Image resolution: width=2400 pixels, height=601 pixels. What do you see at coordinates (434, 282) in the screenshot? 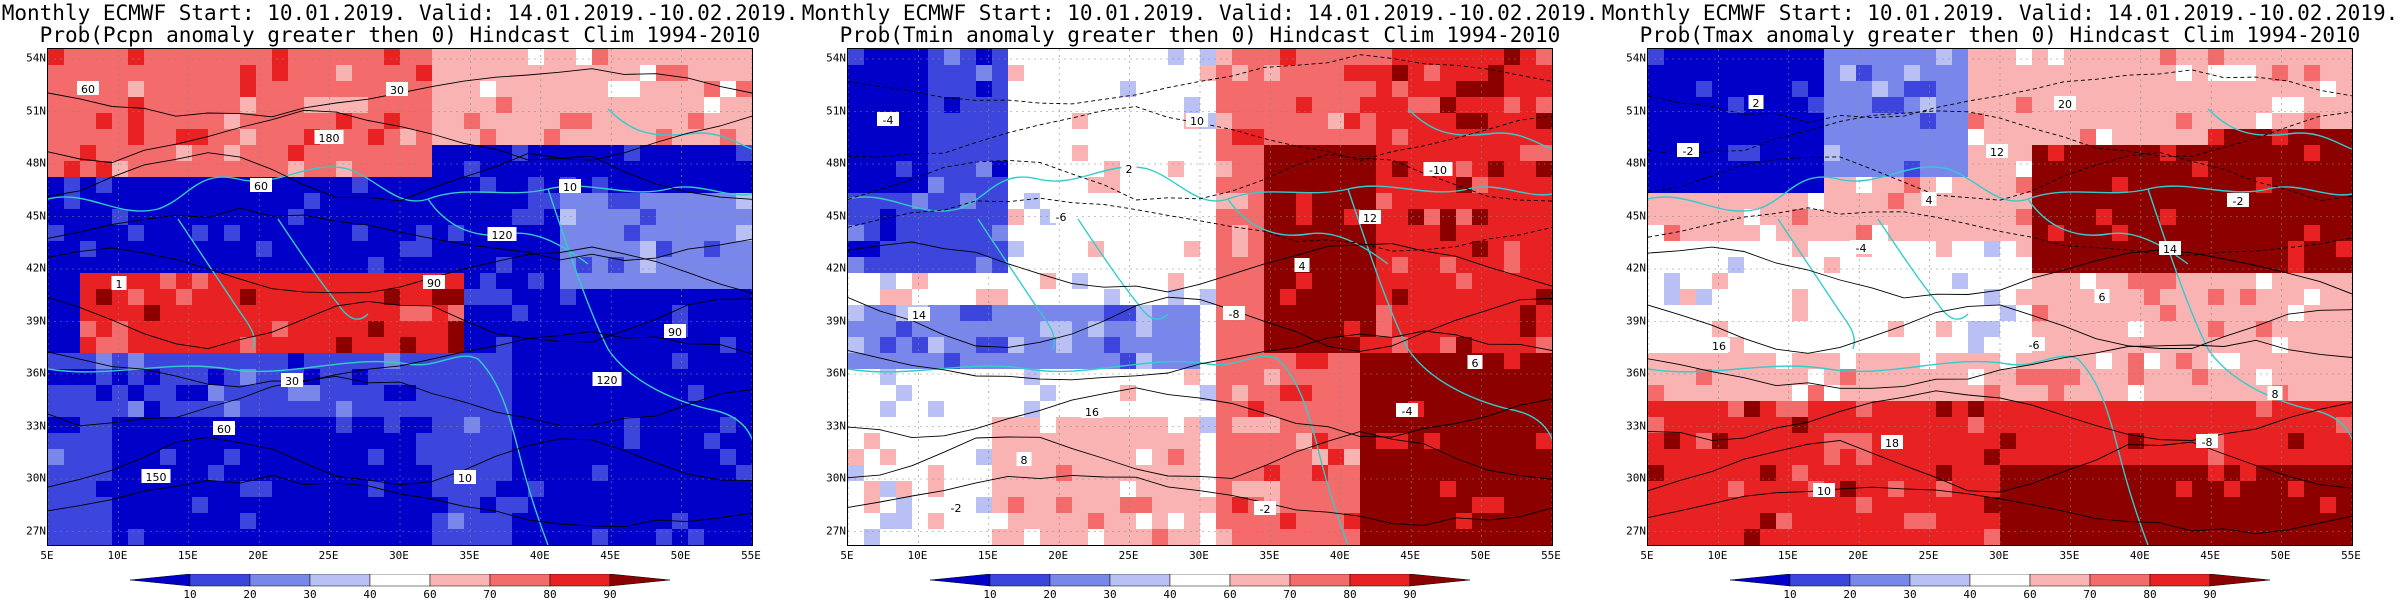
I see `contour-label-bg` at bounding box center [434, 282].